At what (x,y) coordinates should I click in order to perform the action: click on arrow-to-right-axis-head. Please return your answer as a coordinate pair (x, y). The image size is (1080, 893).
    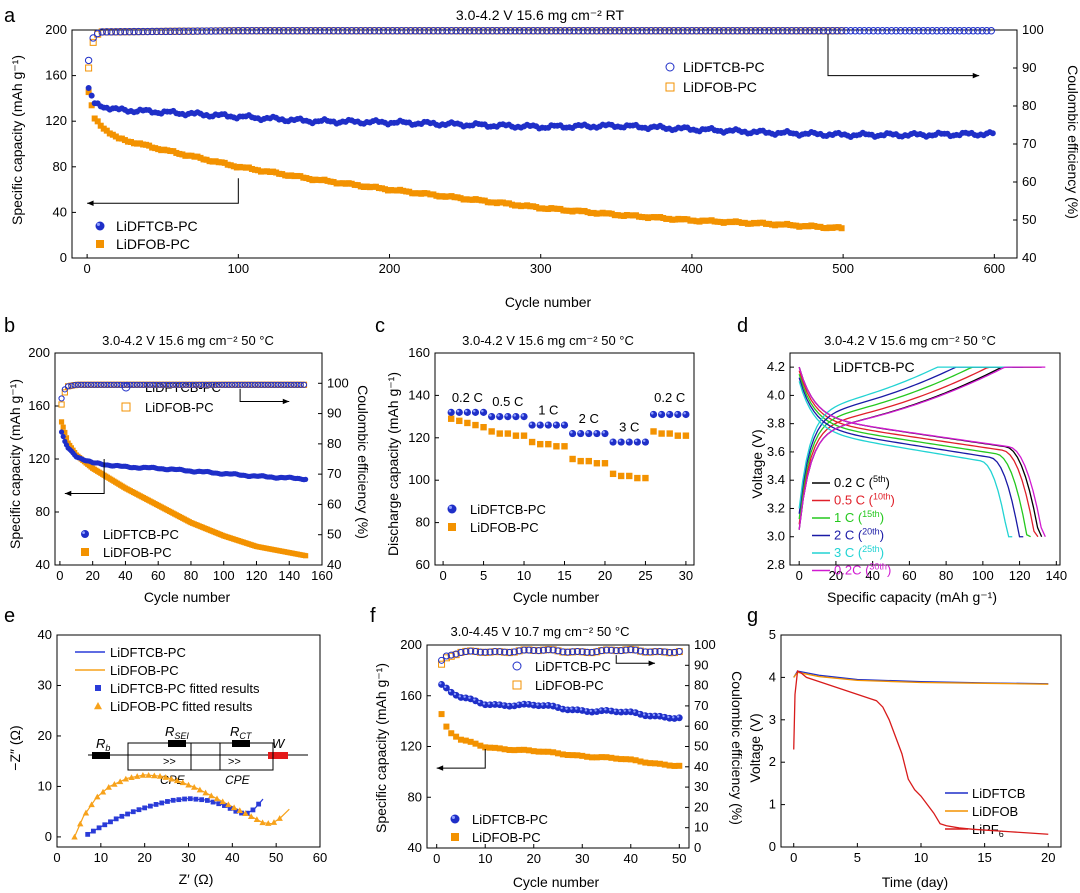
    Looking at the image, I should click on (976, 75).